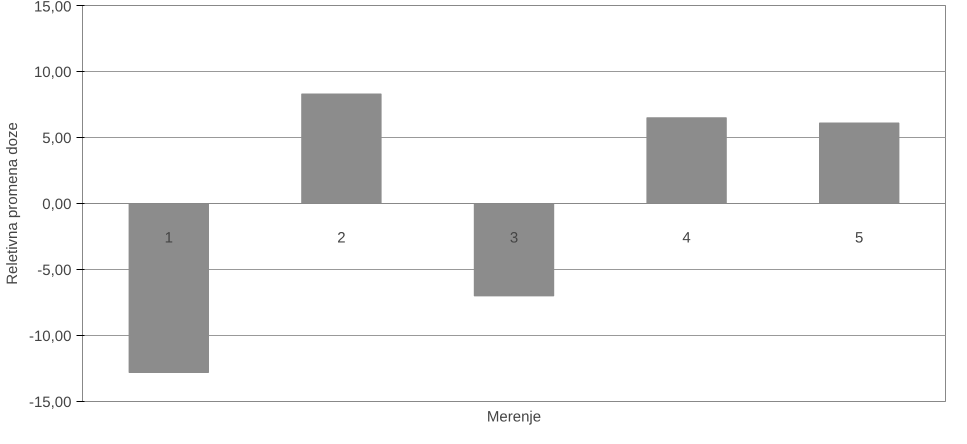 The image size is (967, 444). Describe the element at coordinates (54, 270) in the screenshot. I see `y-tick-label: -5,00` at that location.